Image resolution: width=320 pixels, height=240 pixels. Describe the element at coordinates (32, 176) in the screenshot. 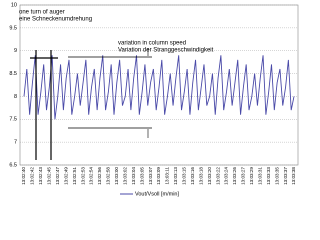

I see `x-tick-label: 13:02:42` at that location.